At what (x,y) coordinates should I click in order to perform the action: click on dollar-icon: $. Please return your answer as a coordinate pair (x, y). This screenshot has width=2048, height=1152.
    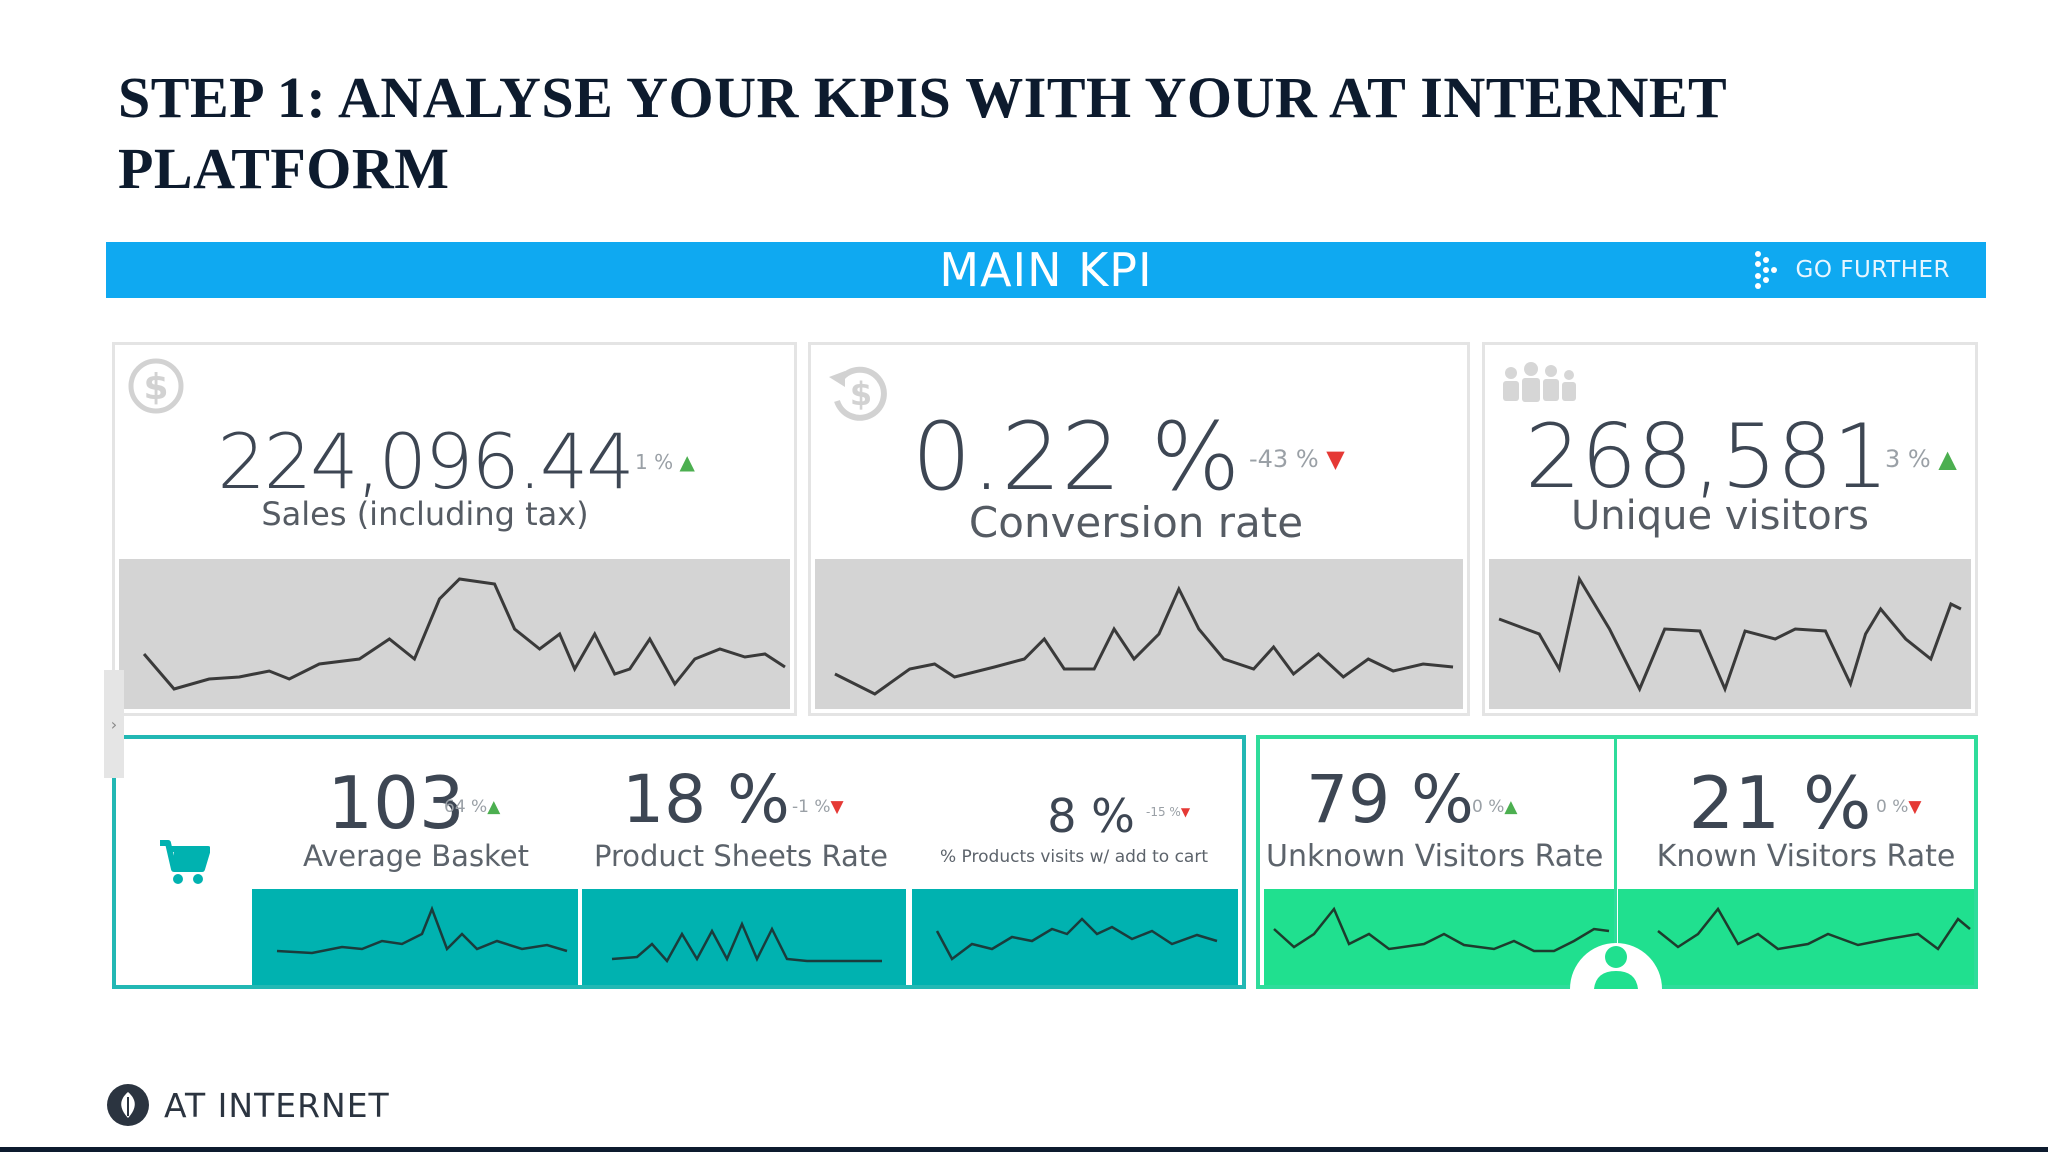
    Looking at the image, I should click on (156, 386).